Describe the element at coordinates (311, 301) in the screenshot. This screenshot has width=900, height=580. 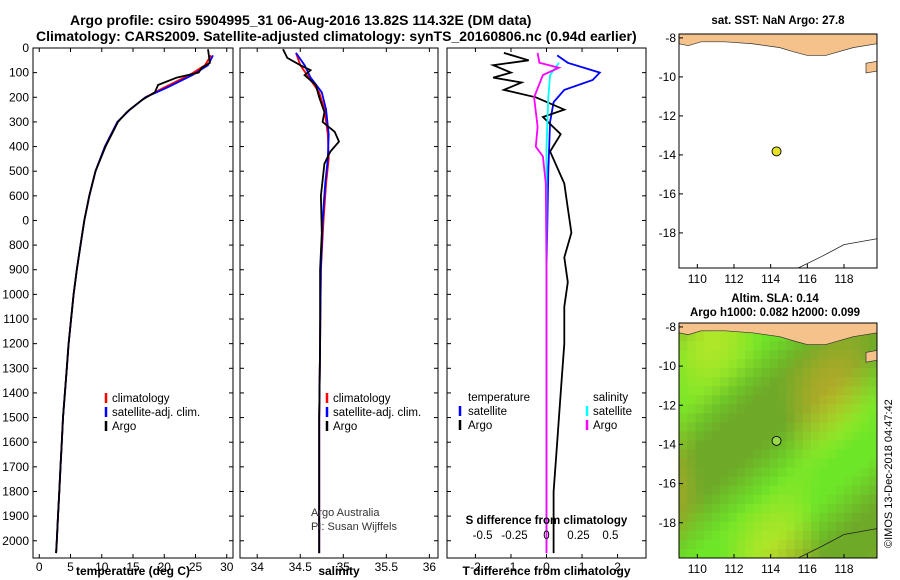
I see `series-line-argo` at that location.